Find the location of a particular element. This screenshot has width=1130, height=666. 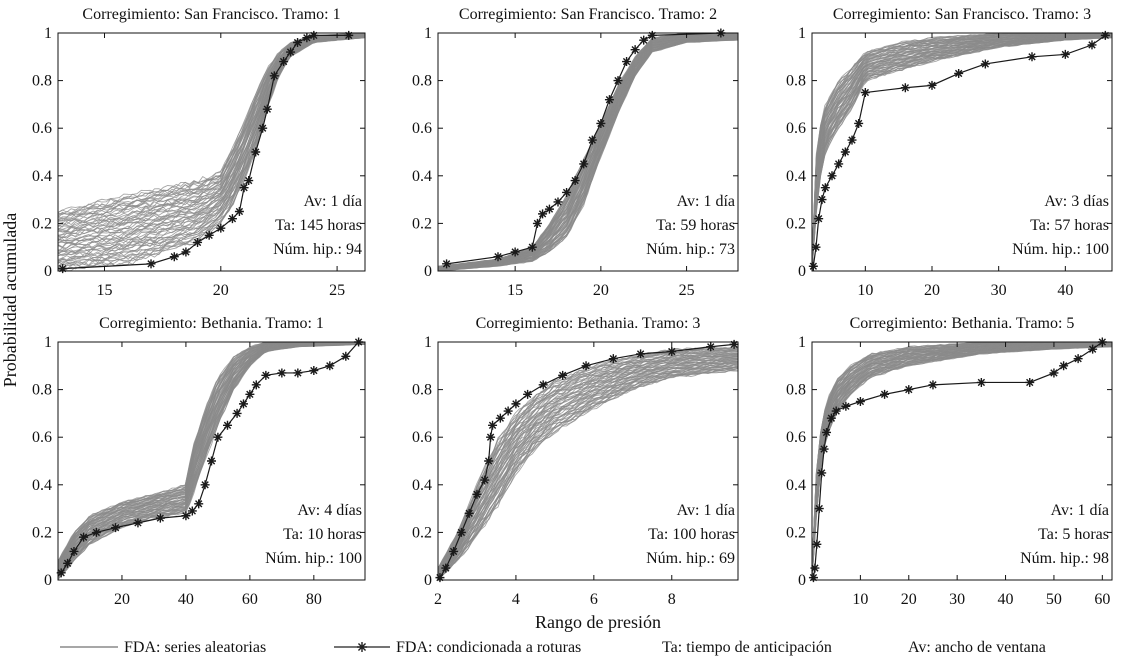

y-tick-label: 0.4 is located at coordinates (422, 176).